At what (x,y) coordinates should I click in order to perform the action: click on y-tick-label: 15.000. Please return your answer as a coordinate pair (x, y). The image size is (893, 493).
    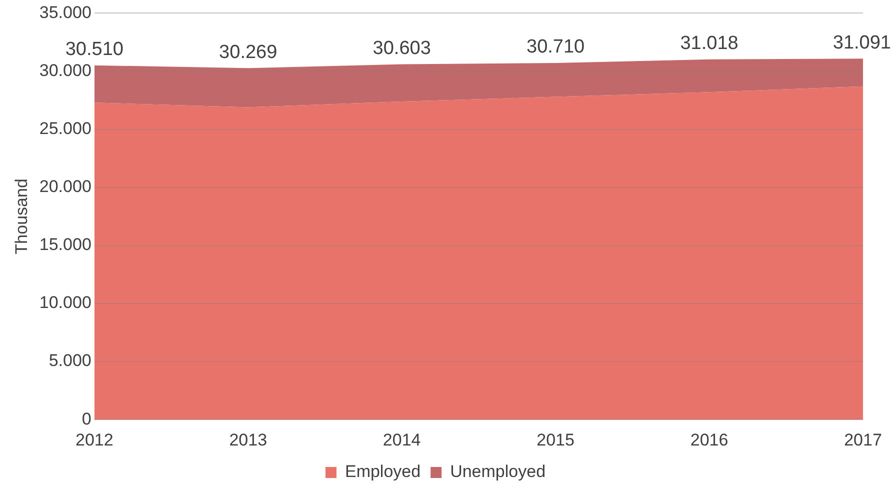
    Looking at the image, I should click on (65, 244).